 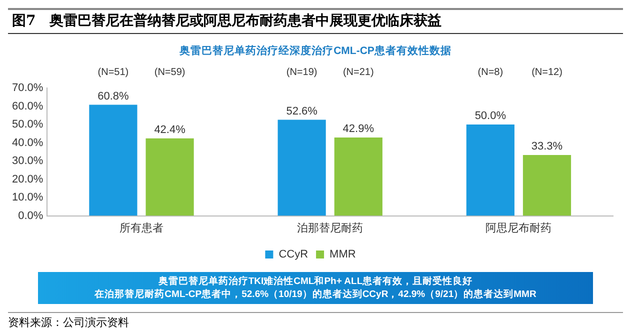 What do you see at coordinates (302, 72) in the screenshot?
I see `text: (N=19)` at bounding box center [302, 72].